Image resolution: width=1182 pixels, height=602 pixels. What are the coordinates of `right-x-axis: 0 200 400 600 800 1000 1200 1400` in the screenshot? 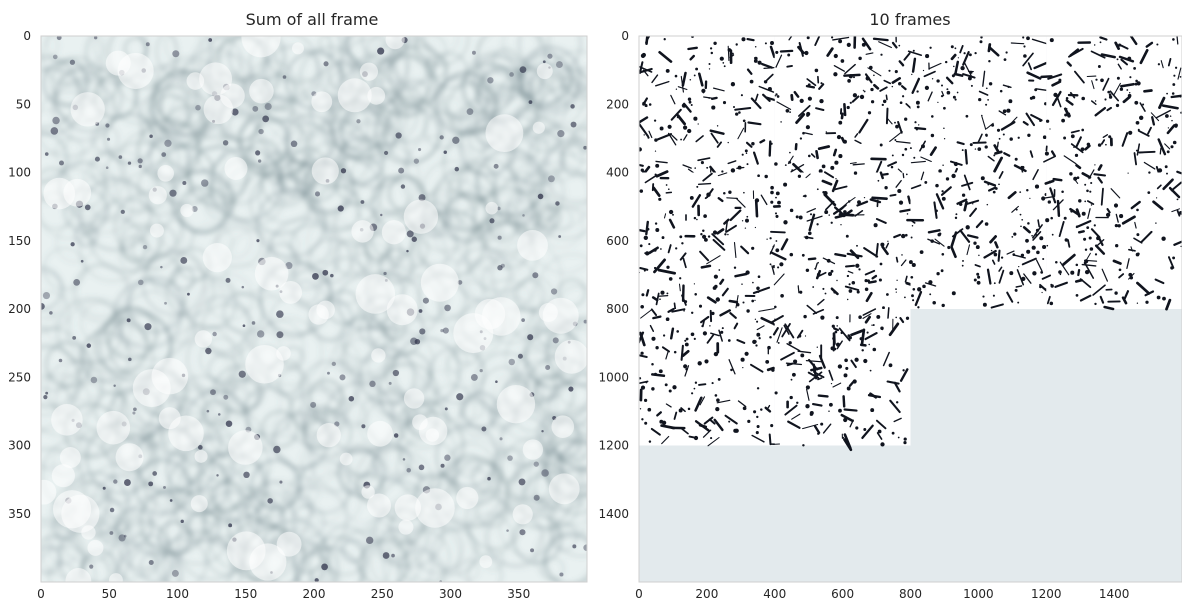 It's located at (882, 594).